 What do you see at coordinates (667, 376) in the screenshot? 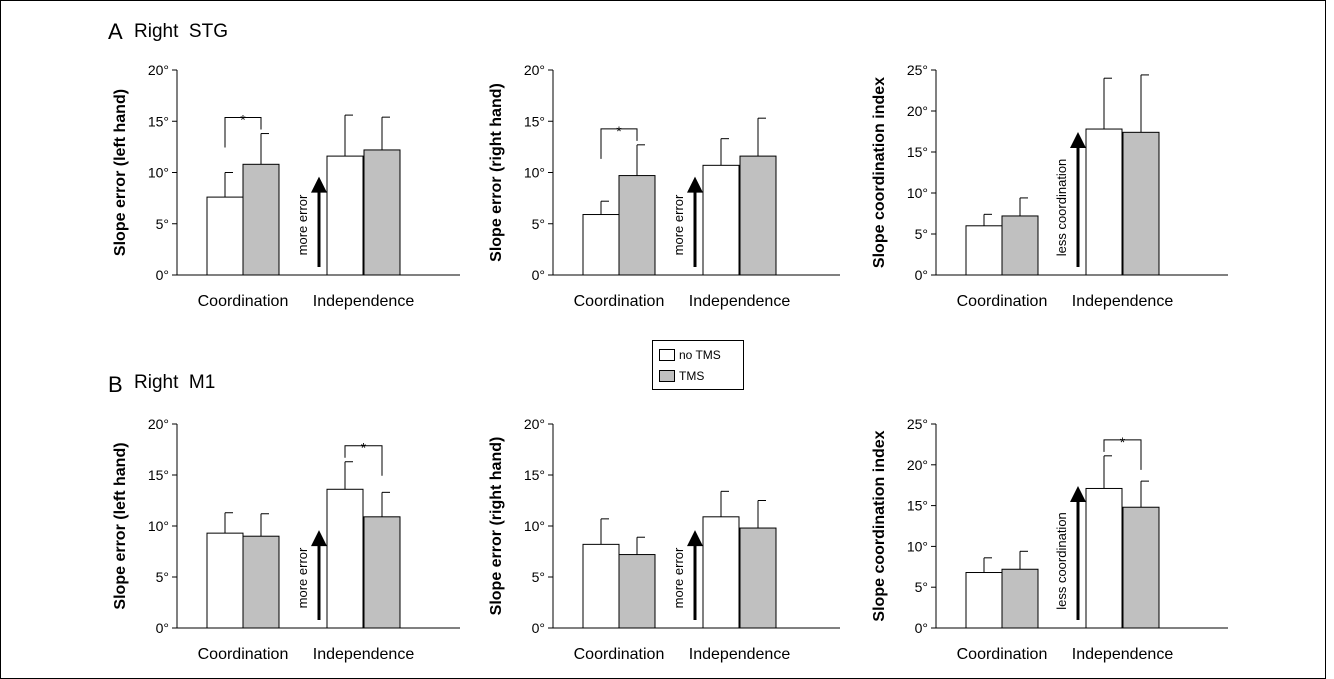
I see `legend-swatch-tms` at bounding box center [667, 376].